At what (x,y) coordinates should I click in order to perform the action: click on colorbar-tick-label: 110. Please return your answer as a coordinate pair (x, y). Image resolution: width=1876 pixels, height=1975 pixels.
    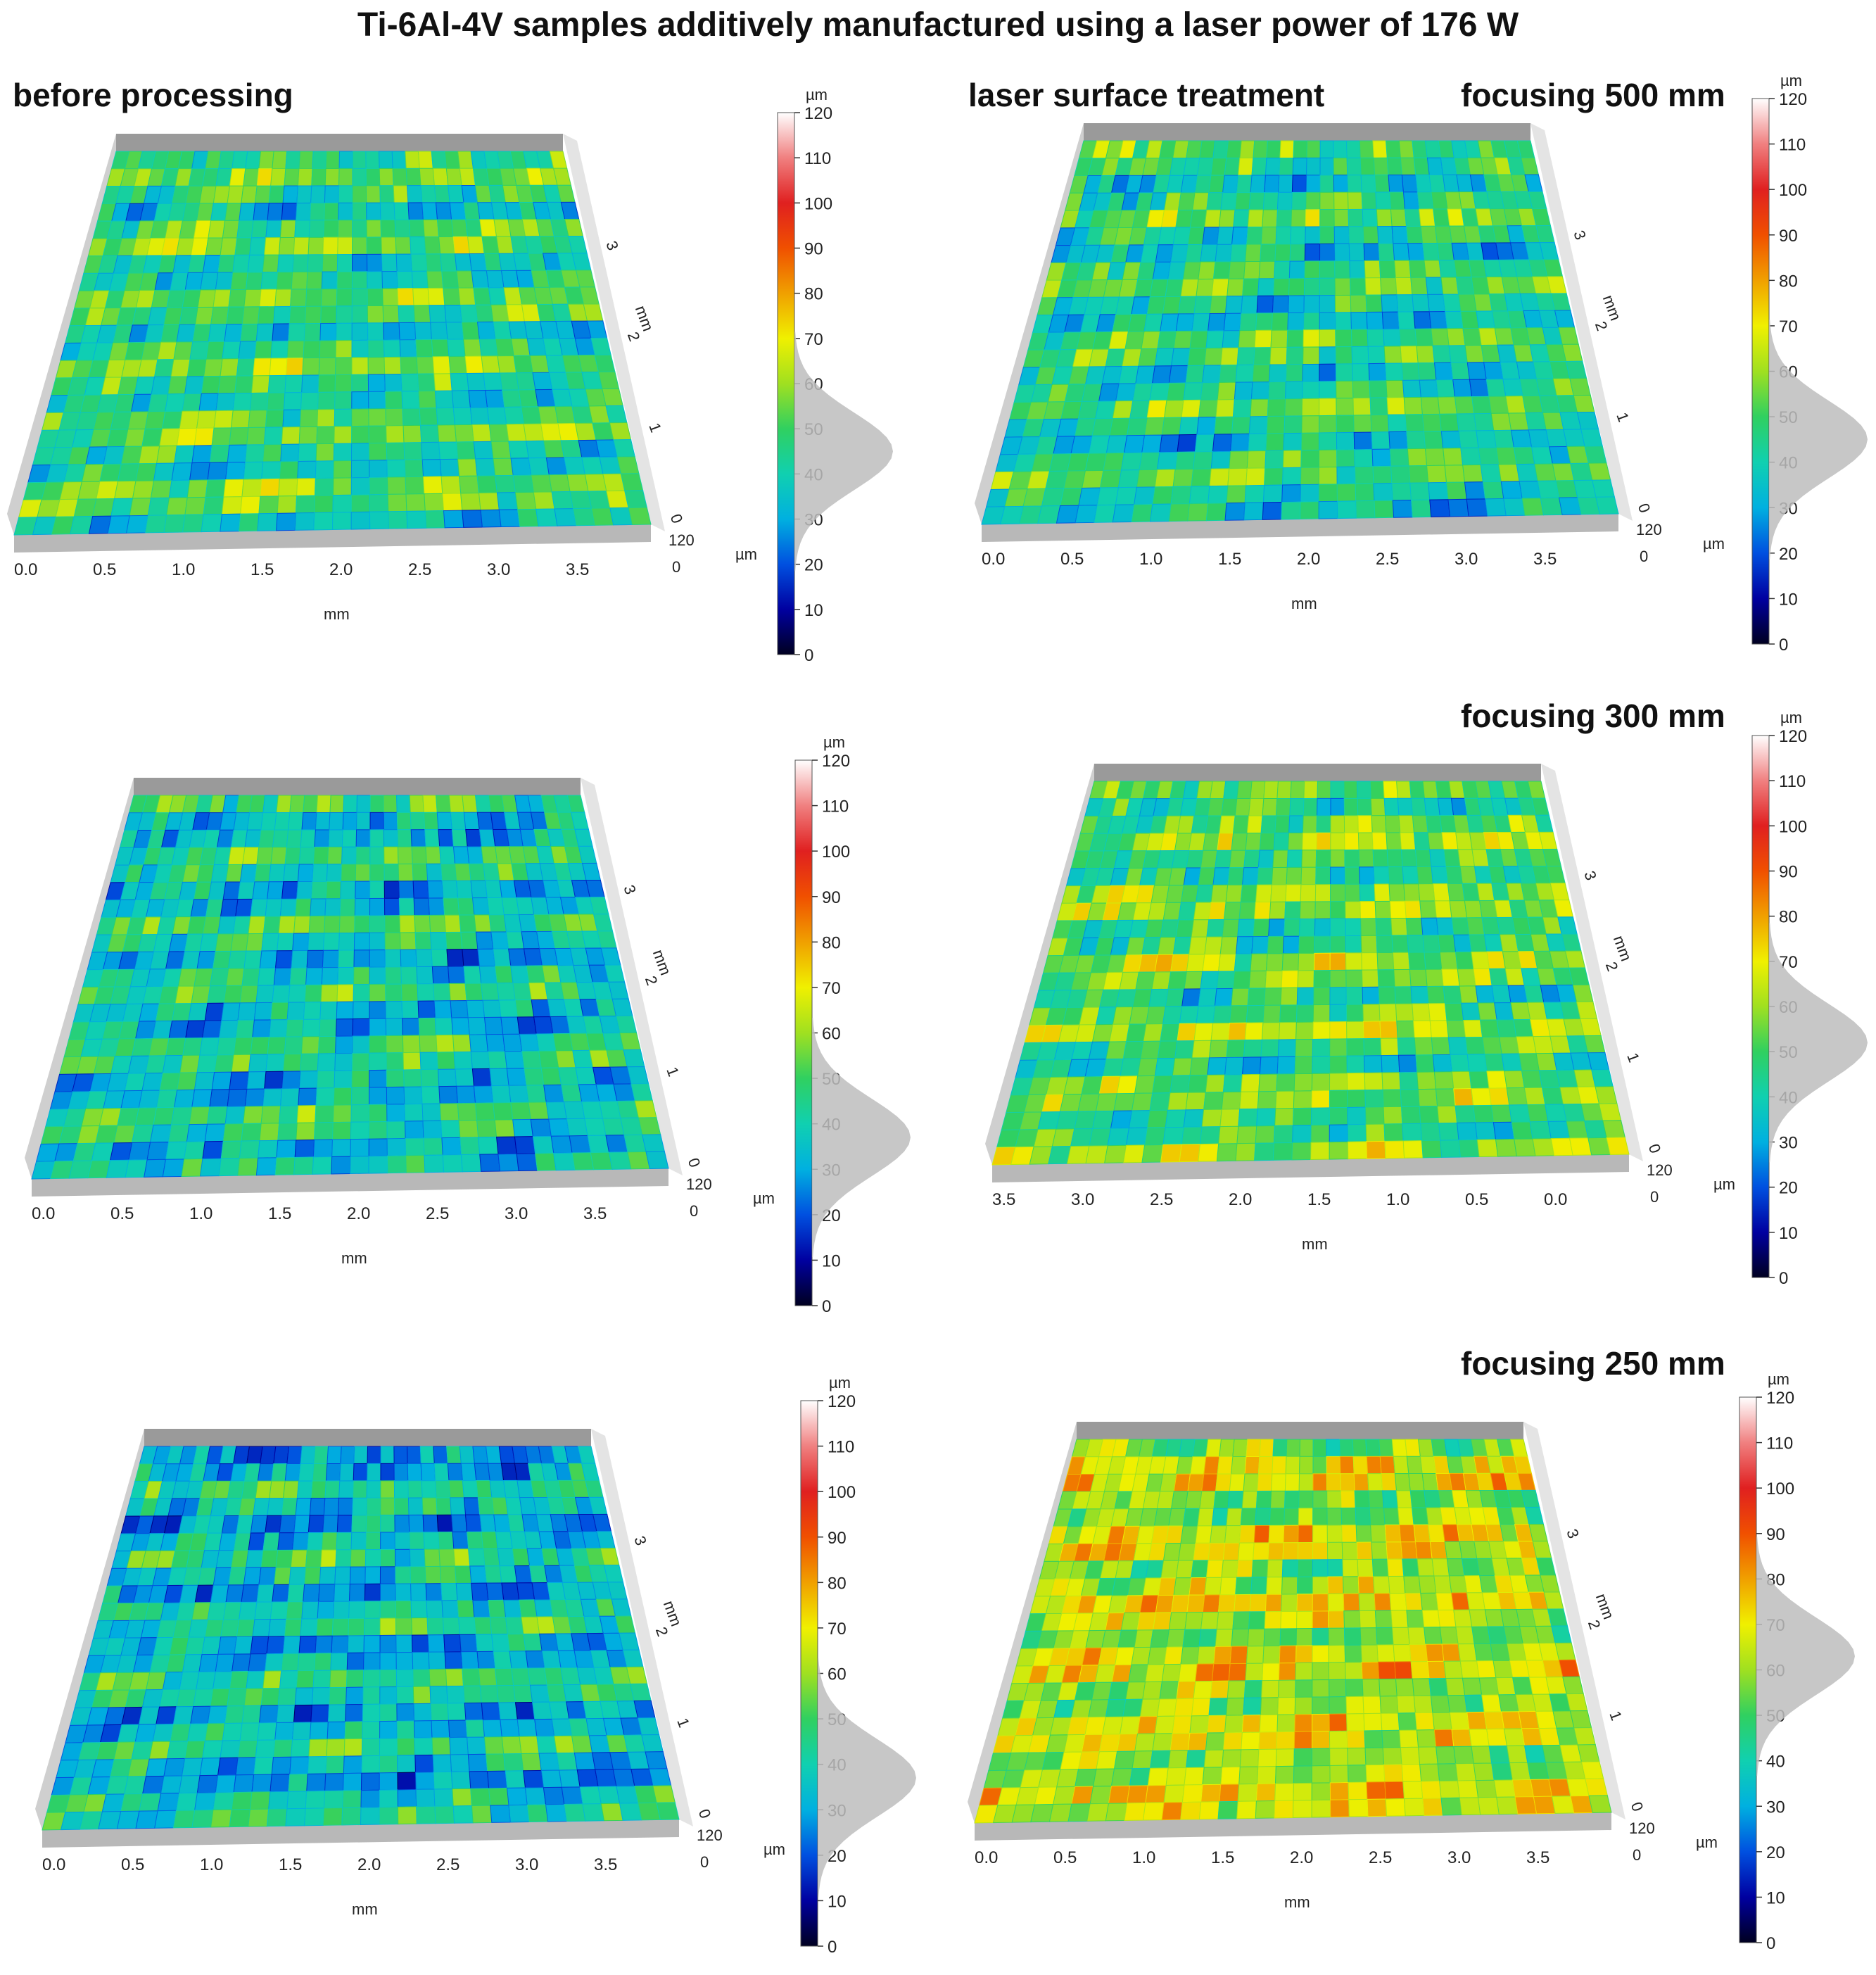
    Looking at the image, I should click on (841, 1447).